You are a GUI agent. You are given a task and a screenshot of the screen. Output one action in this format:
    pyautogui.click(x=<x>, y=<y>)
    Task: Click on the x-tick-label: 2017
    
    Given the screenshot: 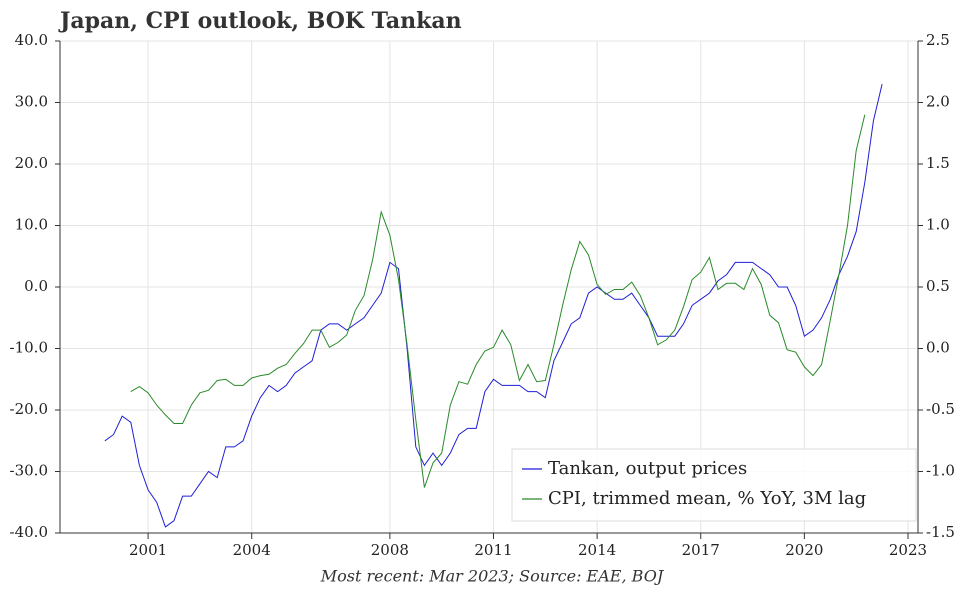 What is the action you would take?
    pyautogui.click(x=701, y=550)
    